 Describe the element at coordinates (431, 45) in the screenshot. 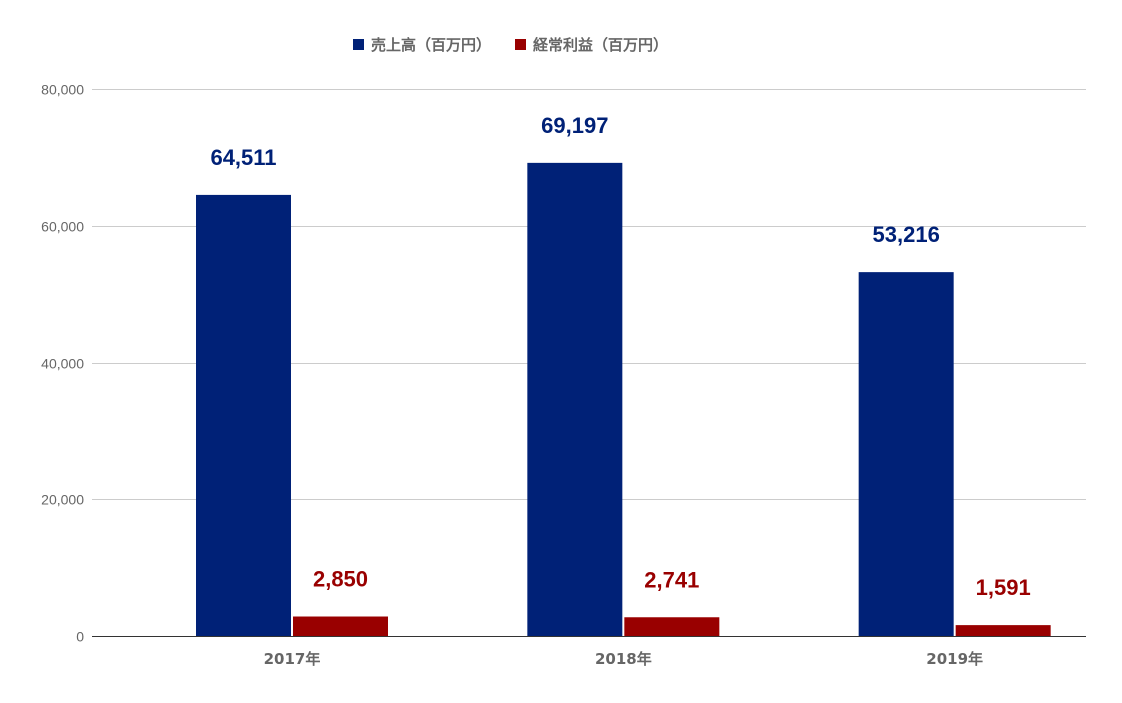

I see `legend-label: 売上高（百万円）` at that location.